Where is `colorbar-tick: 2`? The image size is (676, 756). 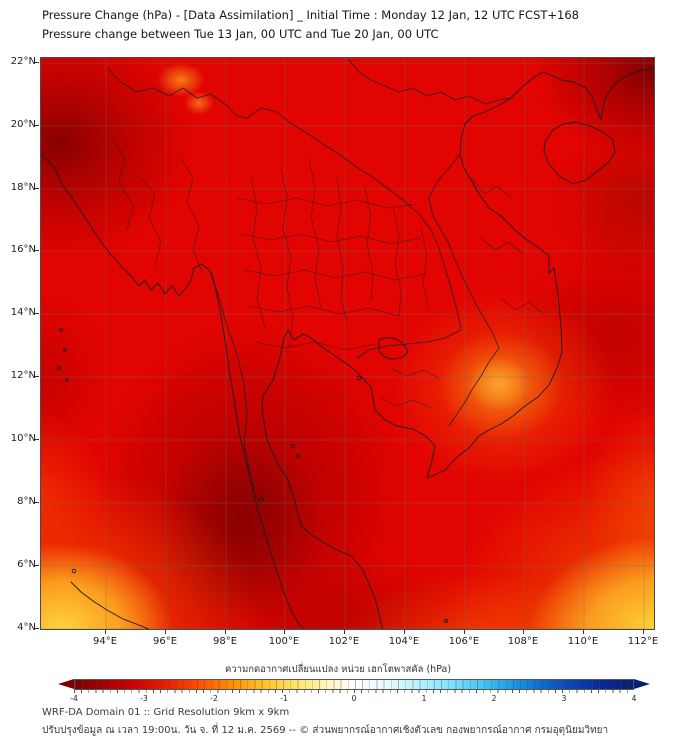 colorbar-tick: 2 is located at coordinates (494, 698).